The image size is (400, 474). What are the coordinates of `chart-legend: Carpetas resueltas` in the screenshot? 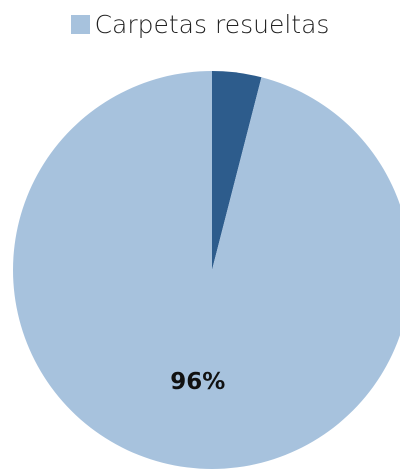 It's located at (200, 24).